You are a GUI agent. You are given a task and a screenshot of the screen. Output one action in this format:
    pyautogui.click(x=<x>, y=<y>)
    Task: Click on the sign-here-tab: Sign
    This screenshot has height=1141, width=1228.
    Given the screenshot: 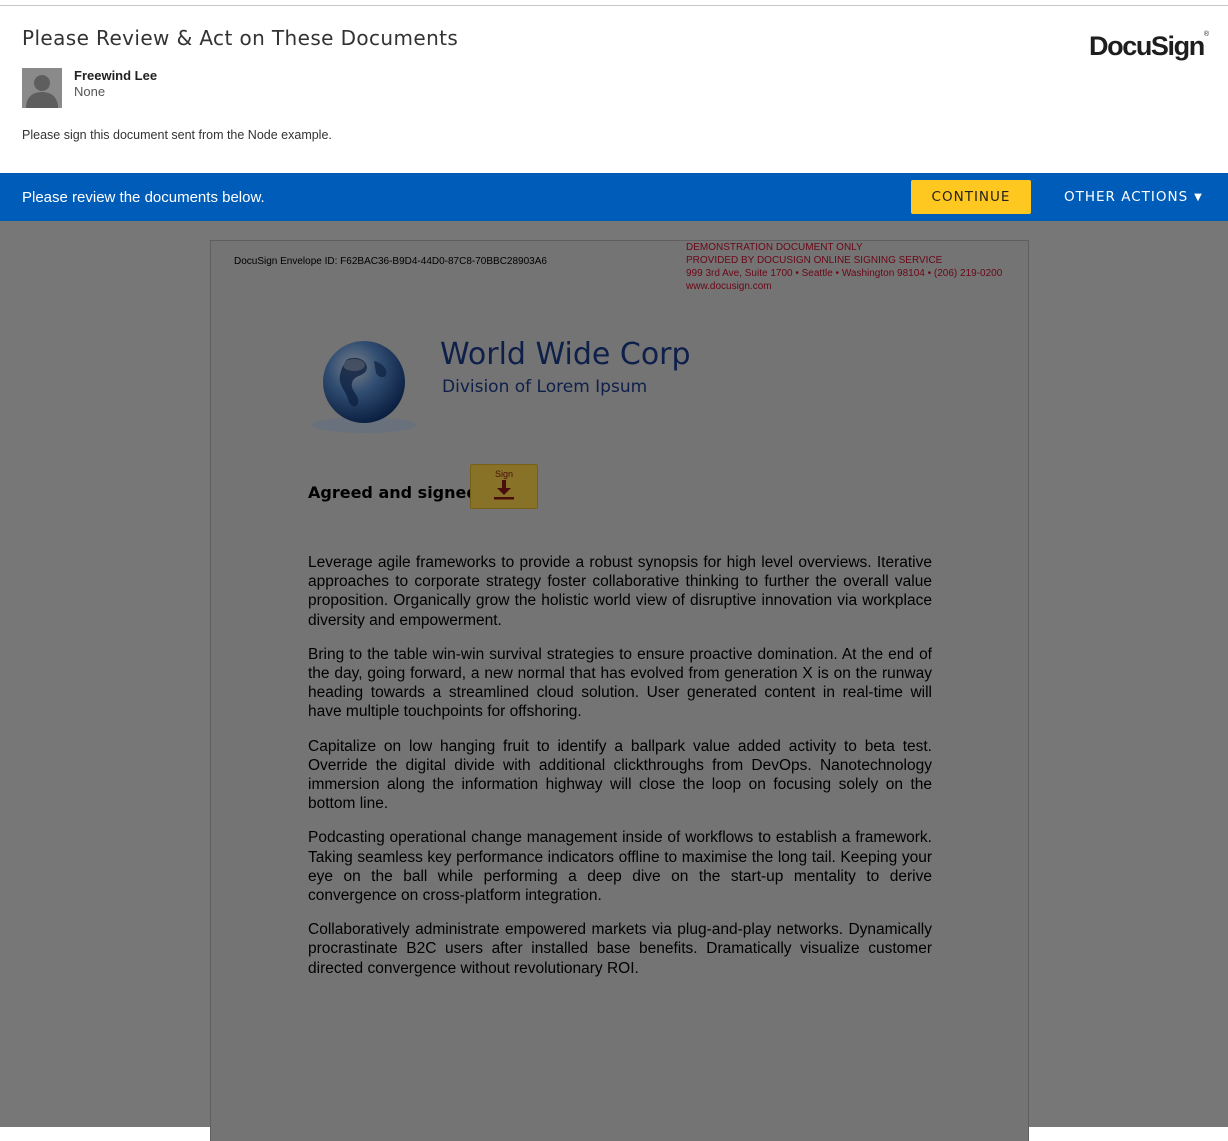 What is the action you would take?
    pyautogui.click(x=504, y=486)
    